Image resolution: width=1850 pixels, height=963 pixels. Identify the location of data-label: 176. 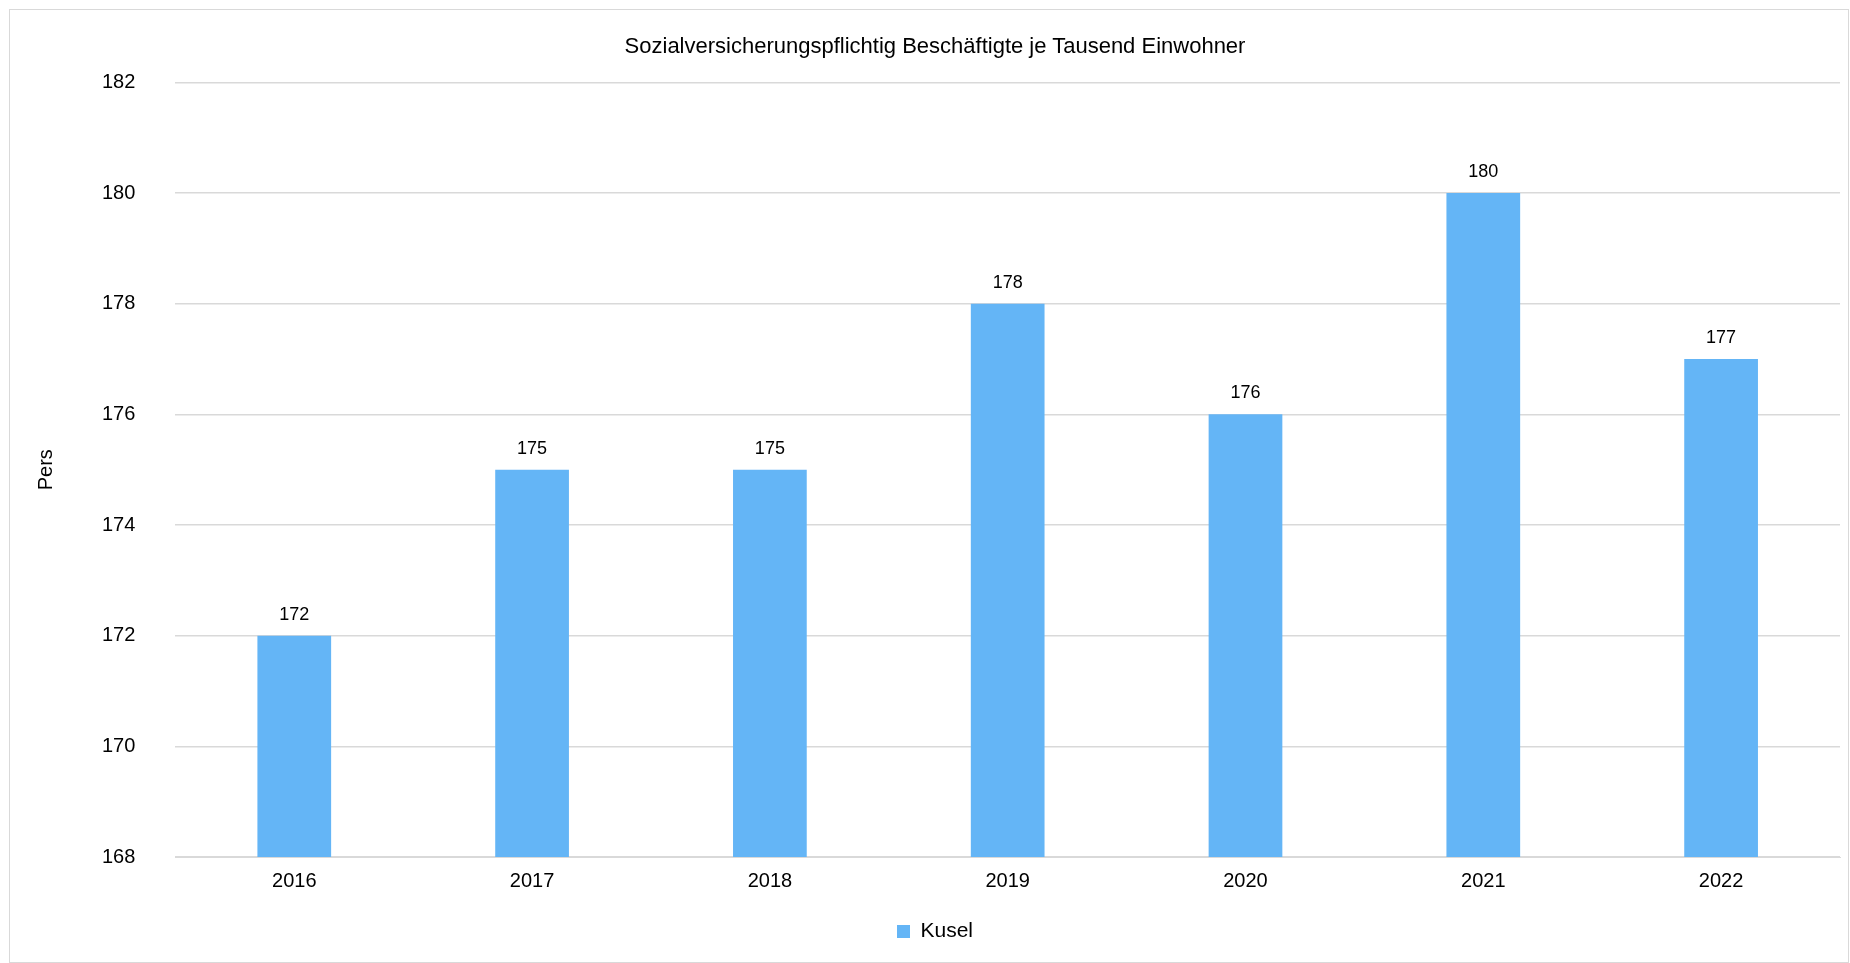
(1245, 392).